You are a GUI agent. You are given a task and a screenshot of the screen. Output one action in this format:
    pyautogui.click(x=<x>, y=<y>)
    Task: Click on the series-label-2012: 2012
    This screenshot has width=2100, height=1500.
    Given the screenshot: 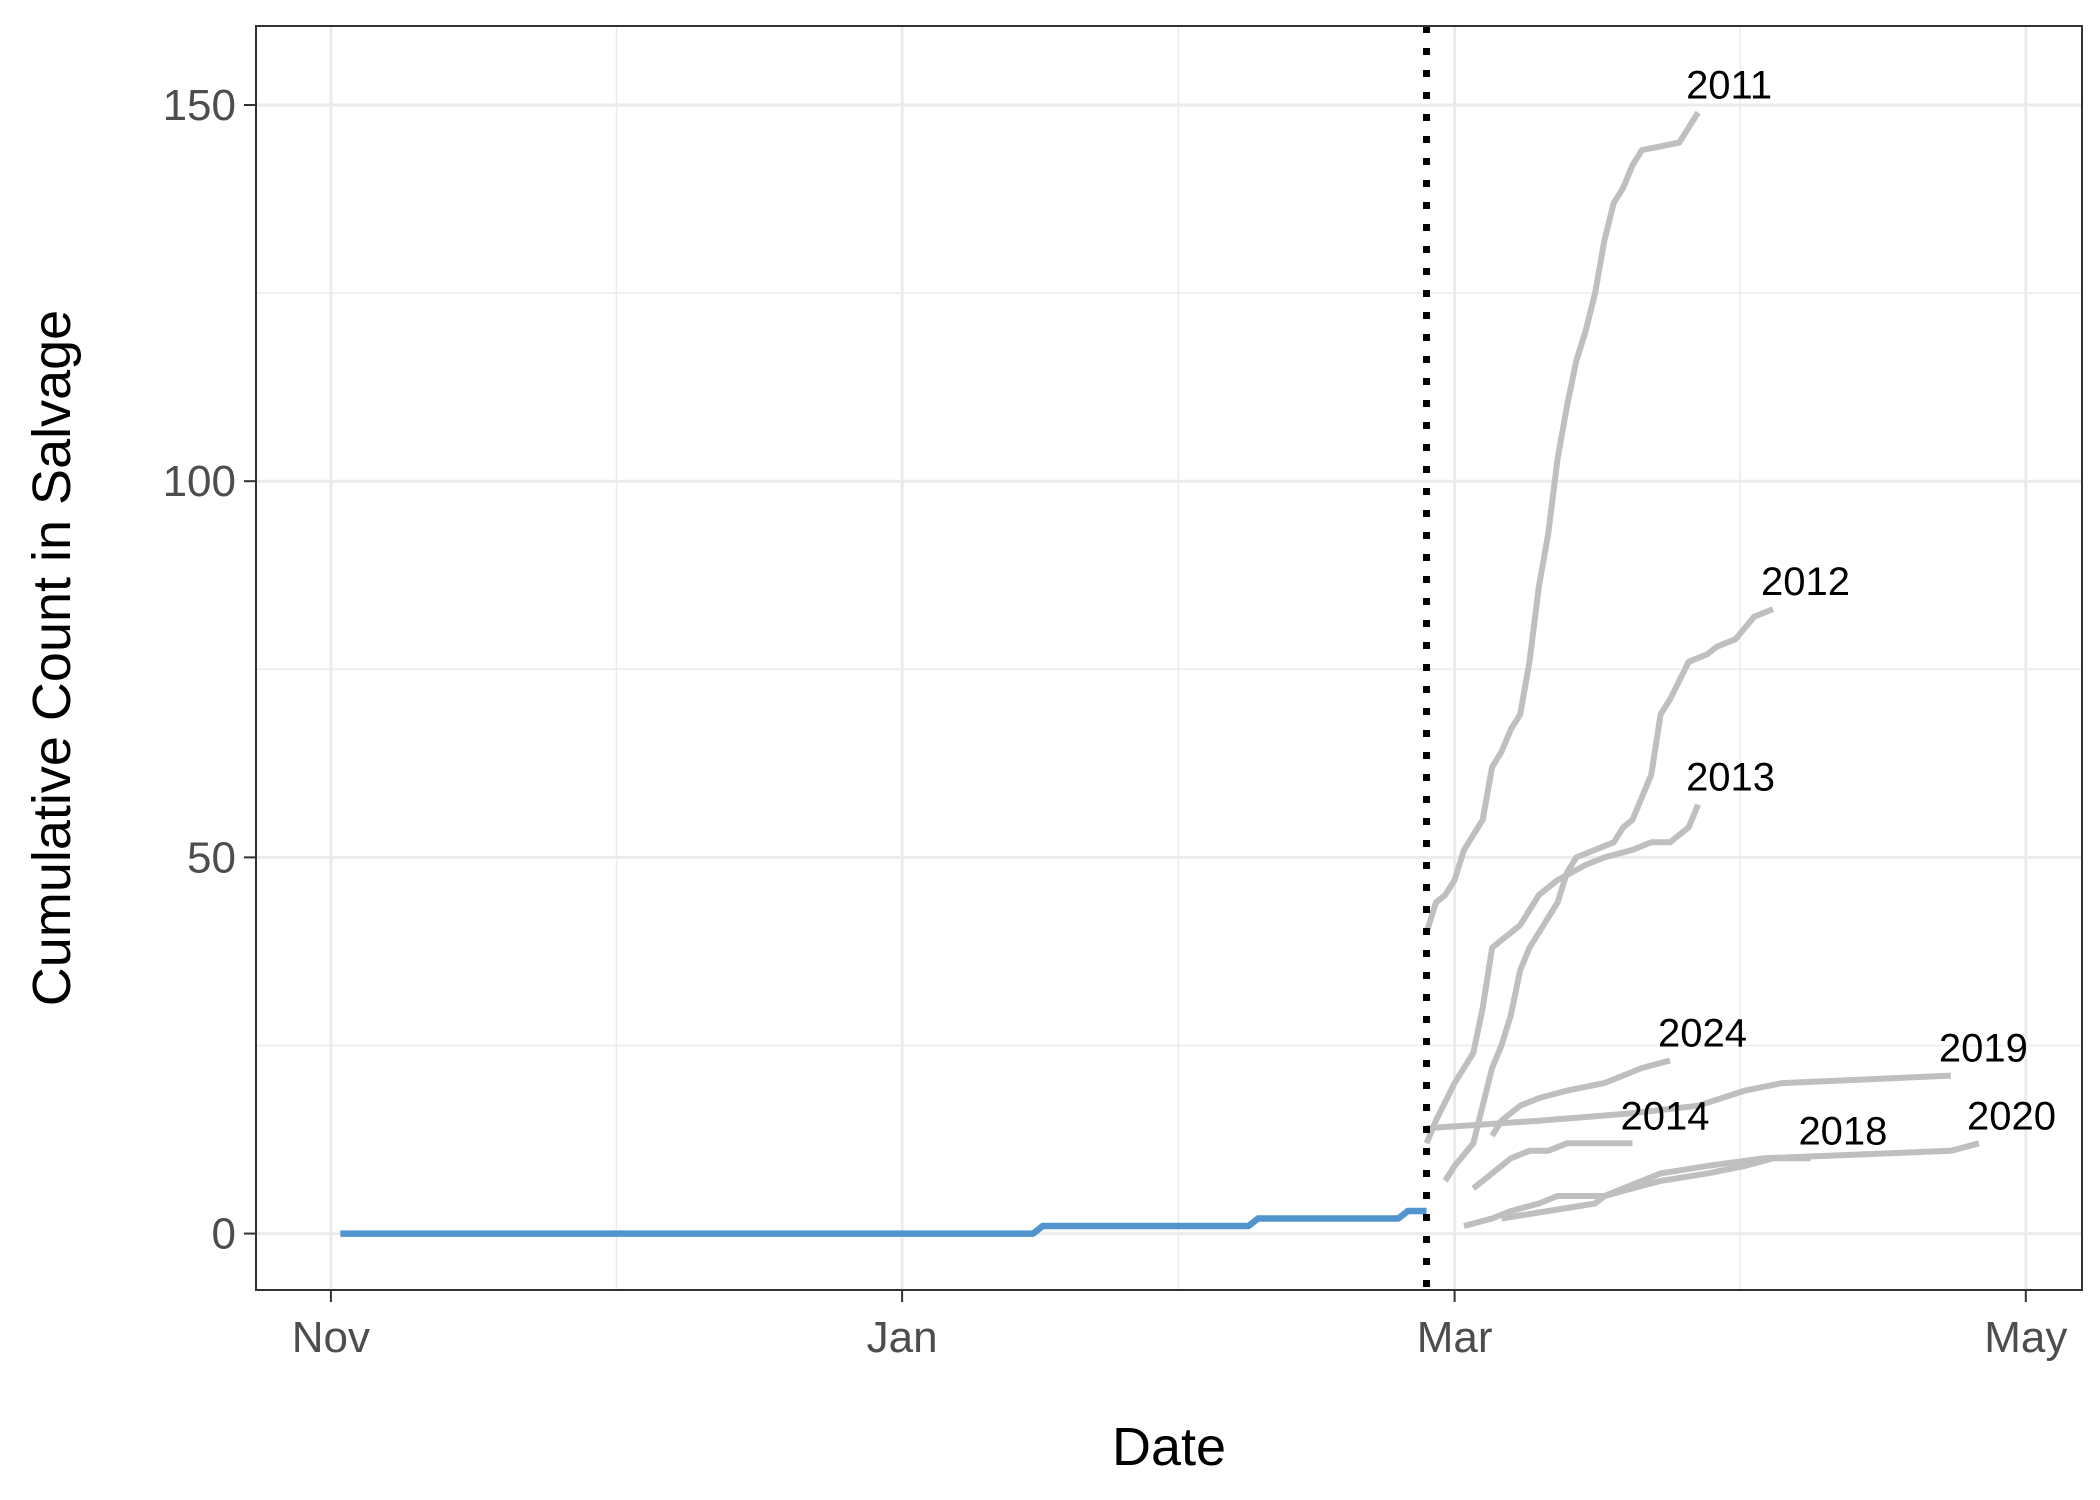 What is the action you would take?
    pyautogui.click(x=1805, y=582)
    